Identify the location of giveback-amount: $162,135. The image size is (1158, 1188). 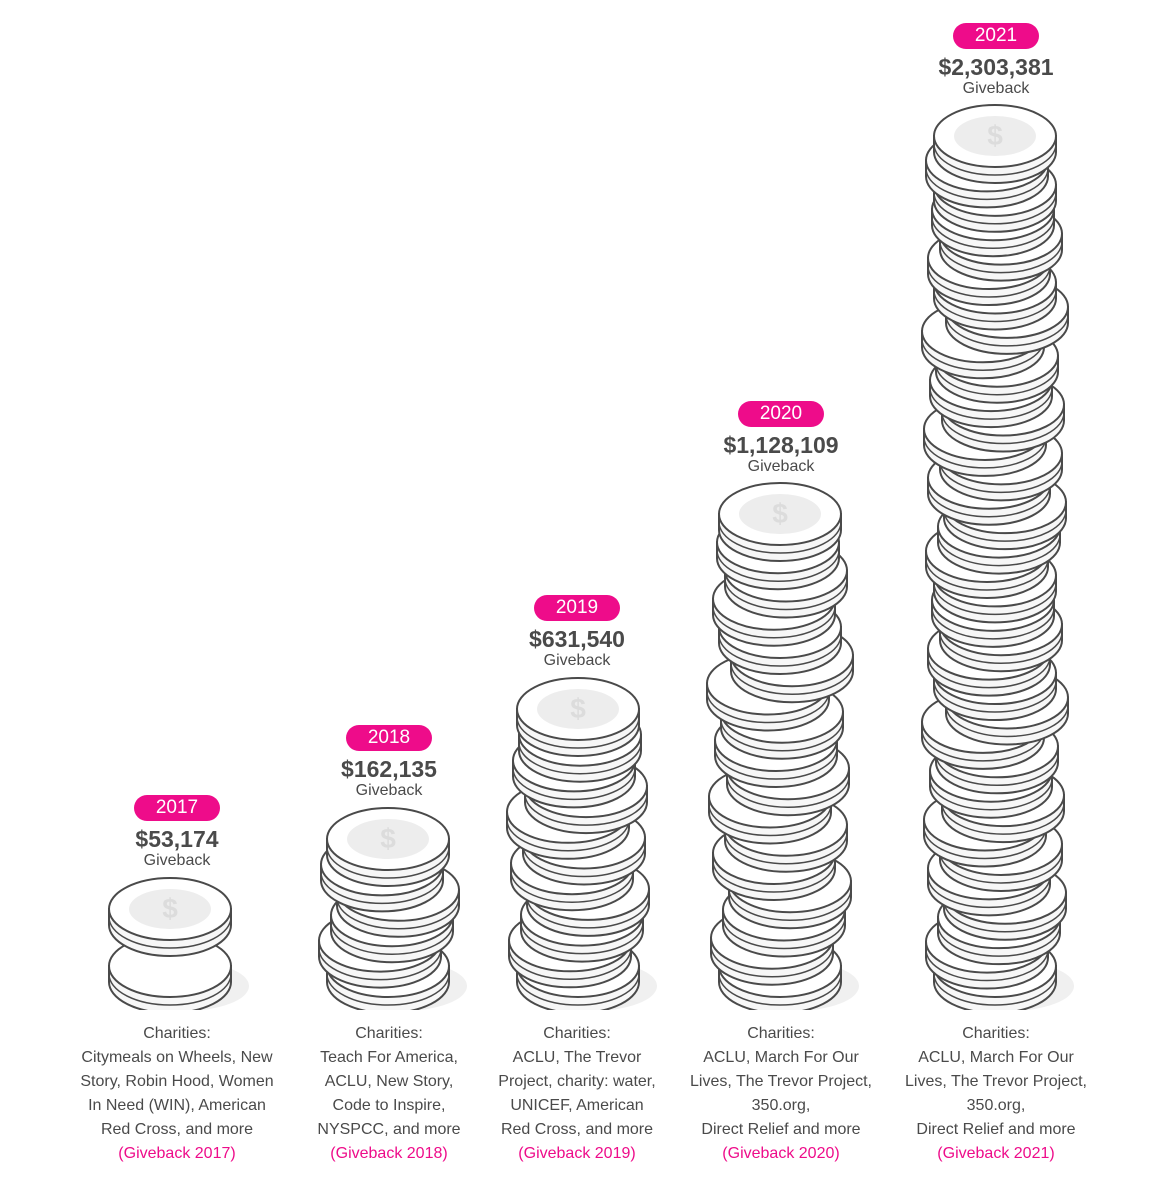
(389, 769).